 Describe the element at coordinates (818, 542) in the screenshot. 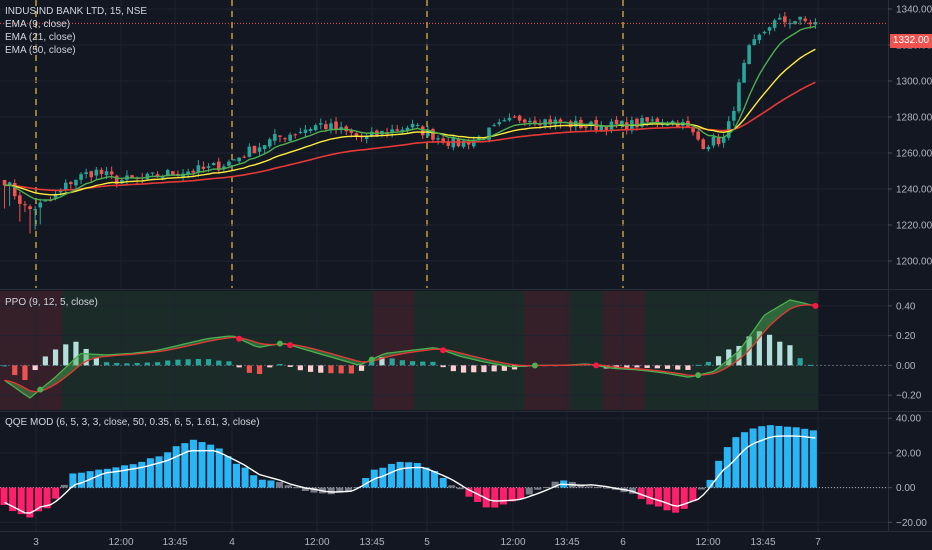

I see `time-tick-label: 7` at that location.